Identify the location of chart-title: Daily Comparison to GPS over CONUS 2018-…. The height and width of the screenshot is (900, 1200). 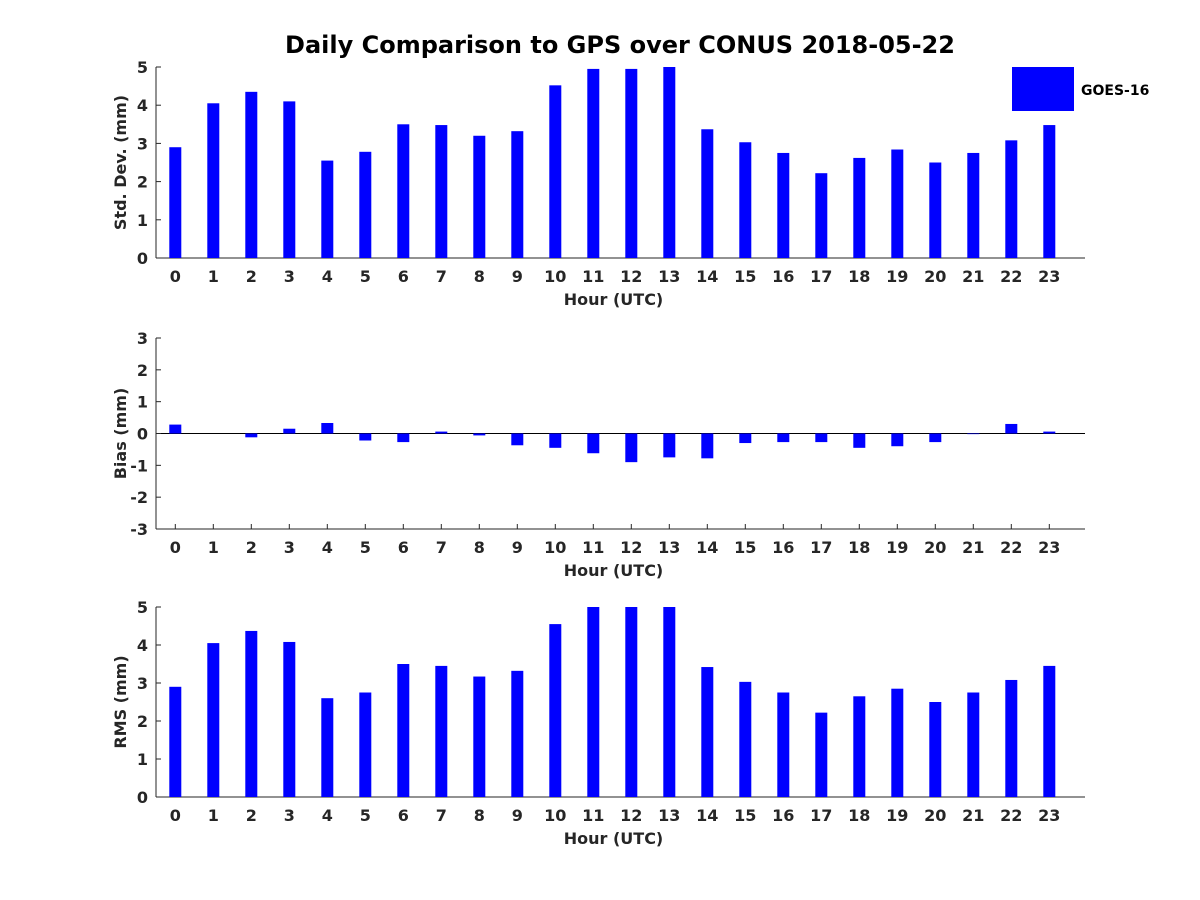
(620, 45).